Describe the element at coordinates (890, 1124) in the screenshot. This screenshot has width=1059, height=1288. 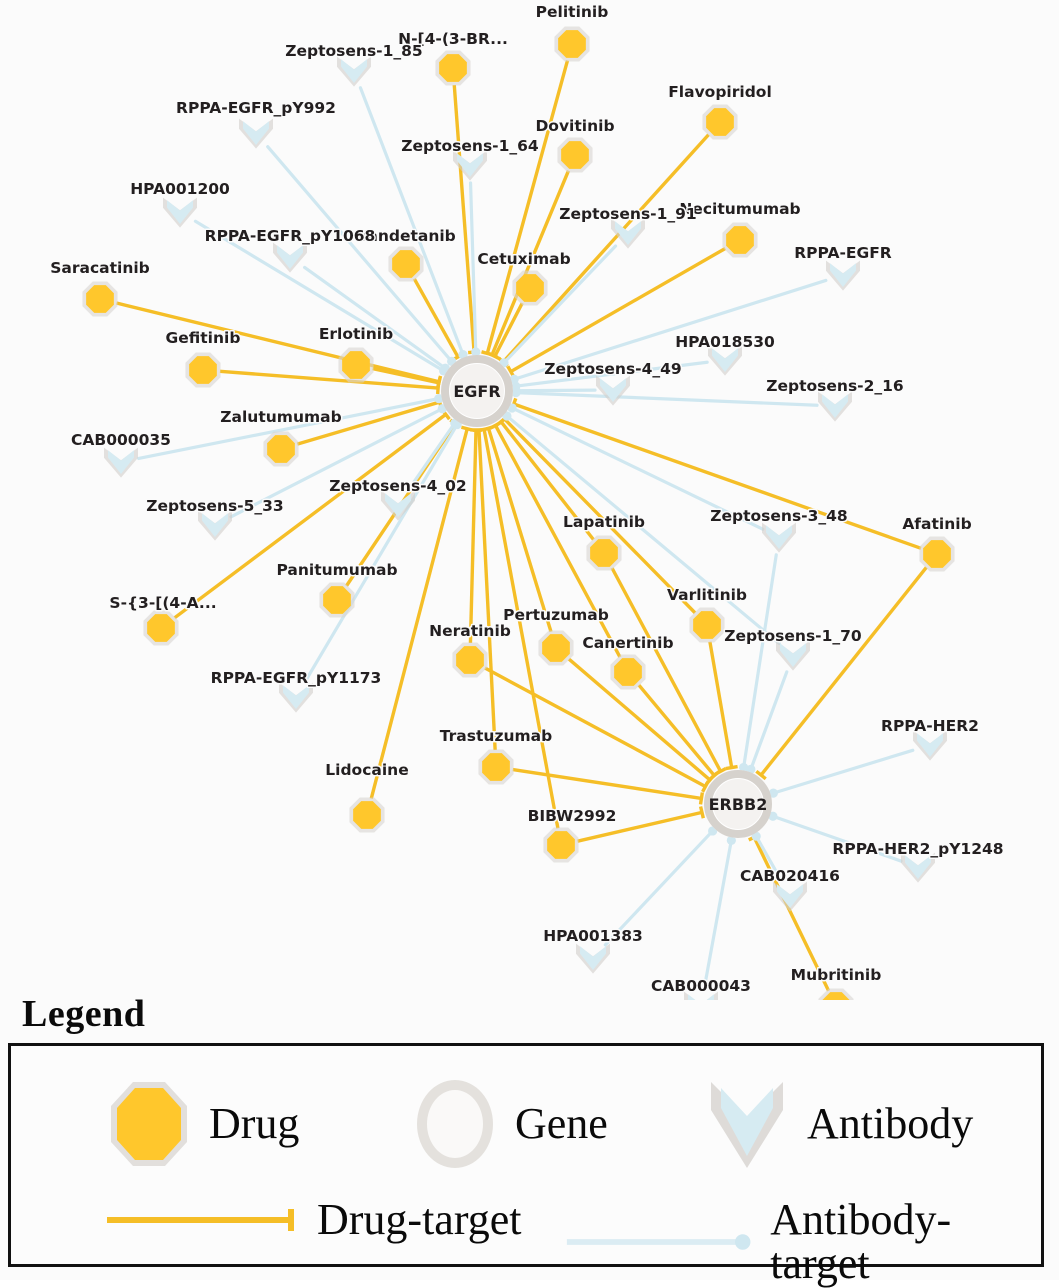
I see `legend-shape-antibody-label: Antibody` at that location.